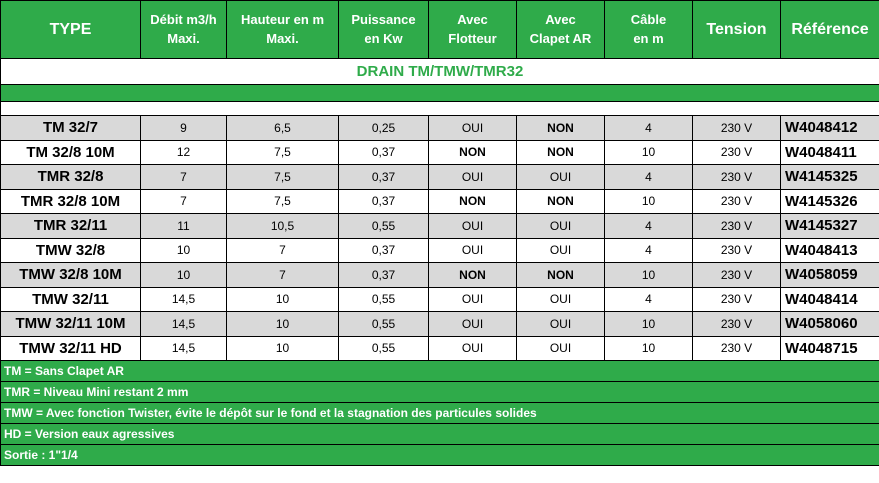  I want to click on cell-type: TMR 32/11, so click(70, 226).